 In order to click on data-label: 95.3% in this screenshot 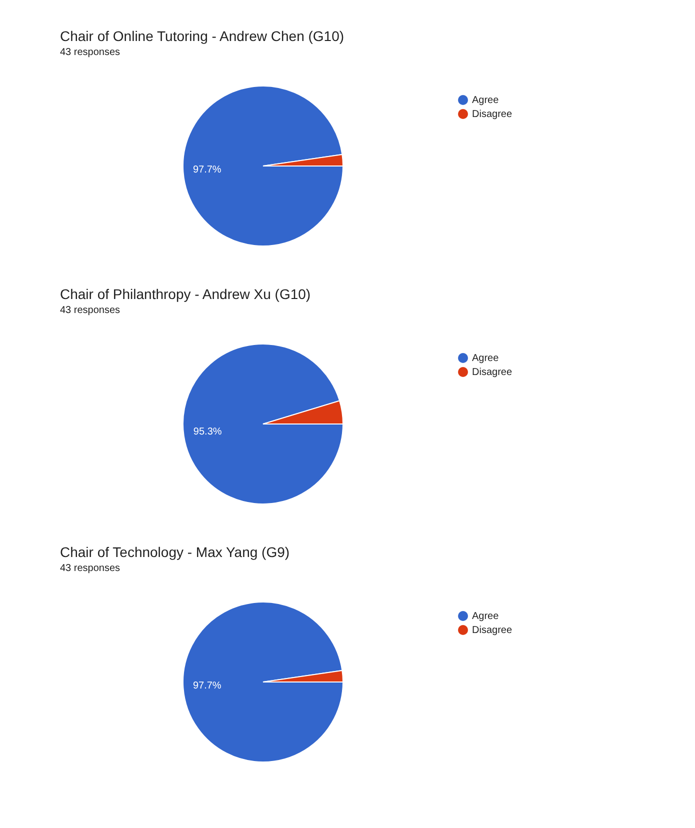, I will do `click(207, 432)`.